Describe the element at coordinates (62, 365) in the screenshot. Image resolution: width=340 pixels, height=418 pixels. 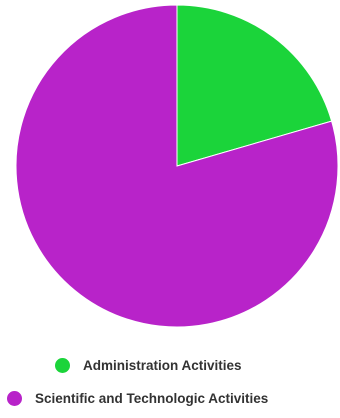
I see `legend-swatch-administration` at that location.